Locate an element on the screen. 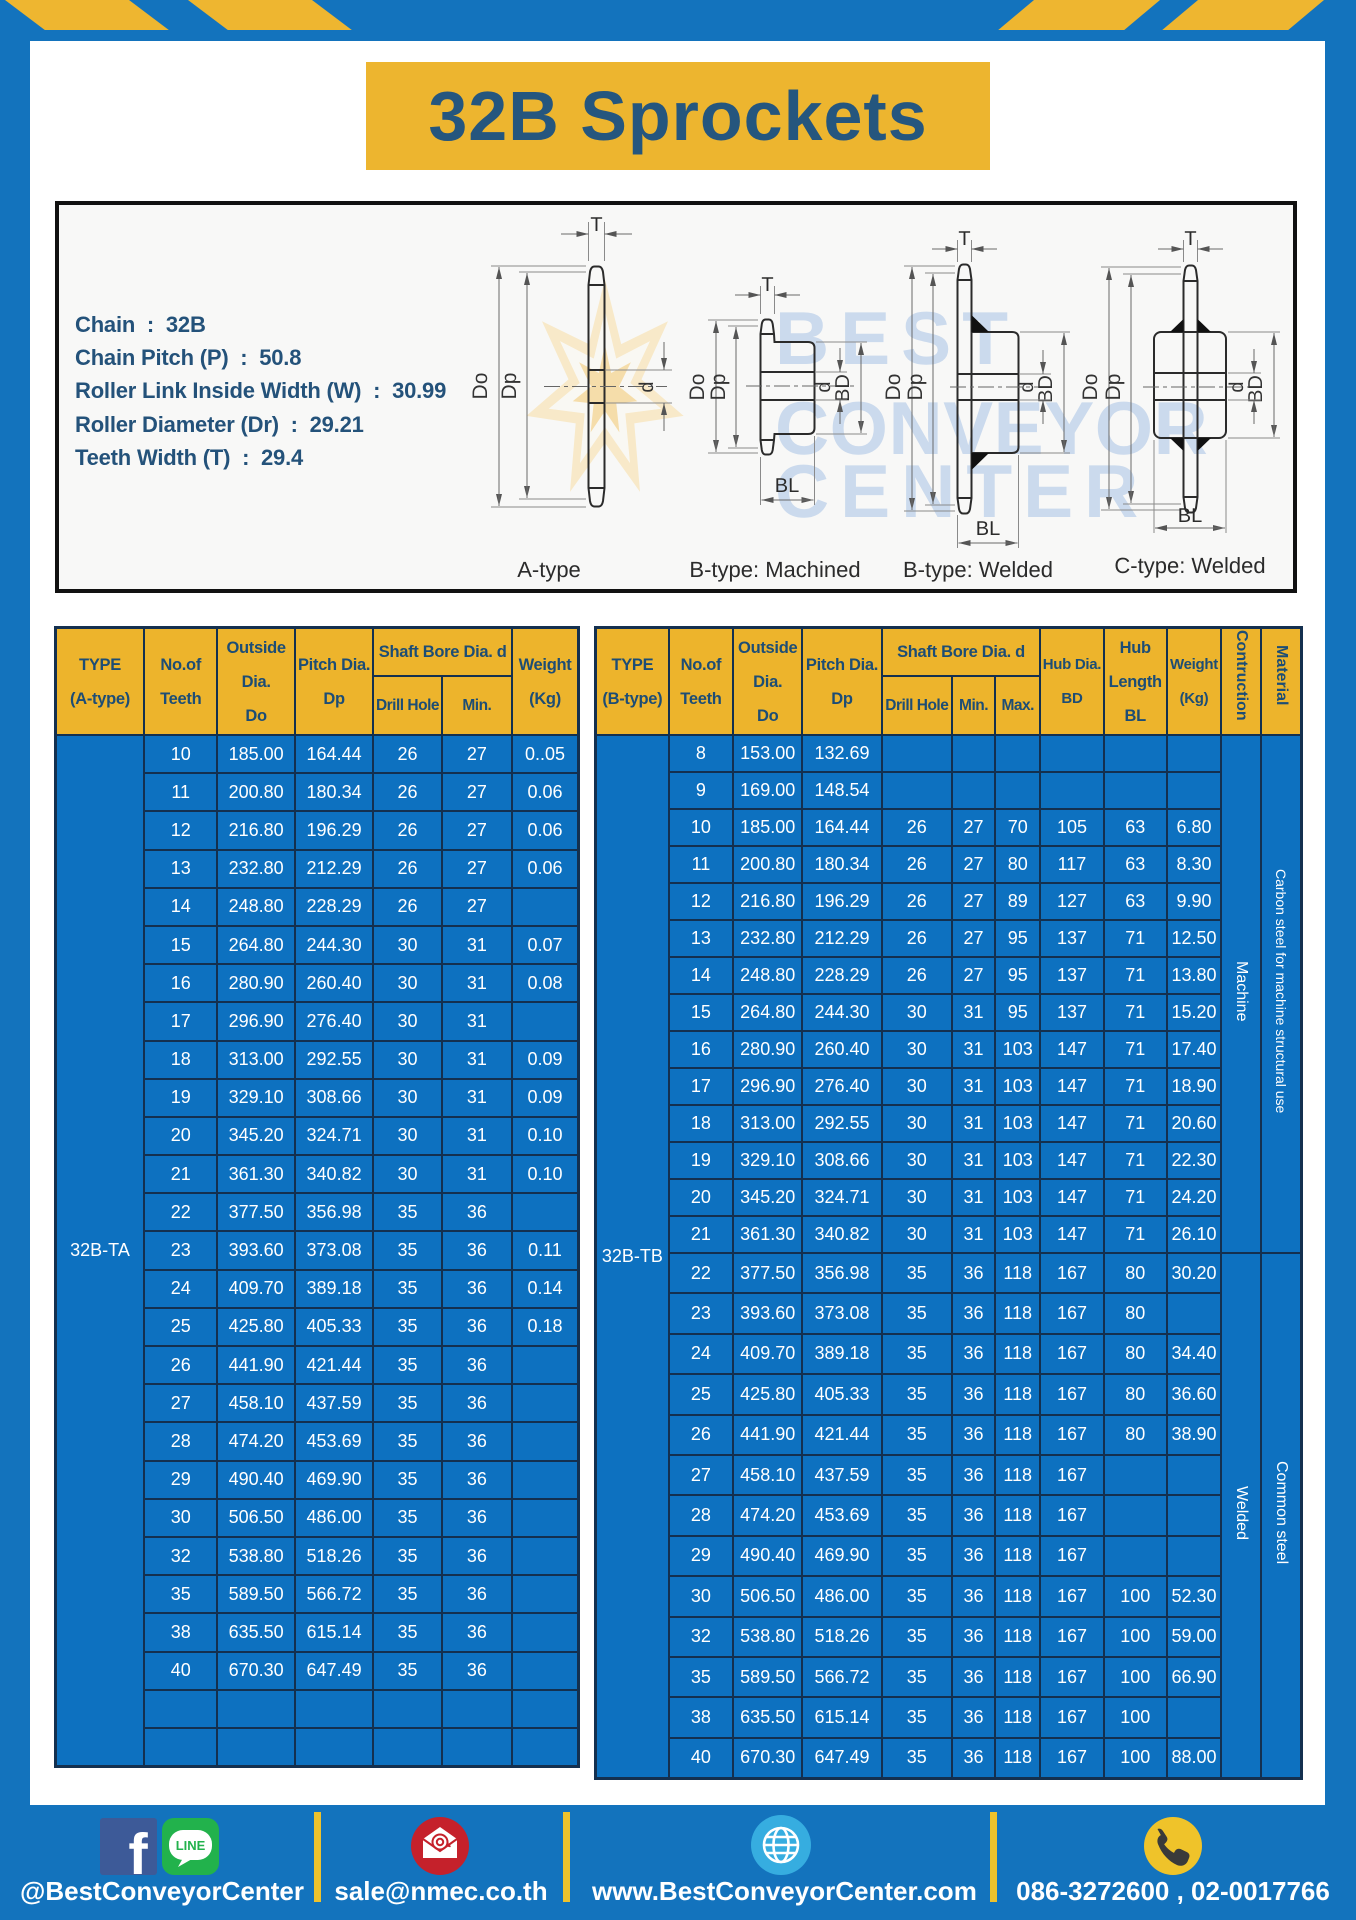  svg-text: B-type: Welded is located at coordinates (978, 569).